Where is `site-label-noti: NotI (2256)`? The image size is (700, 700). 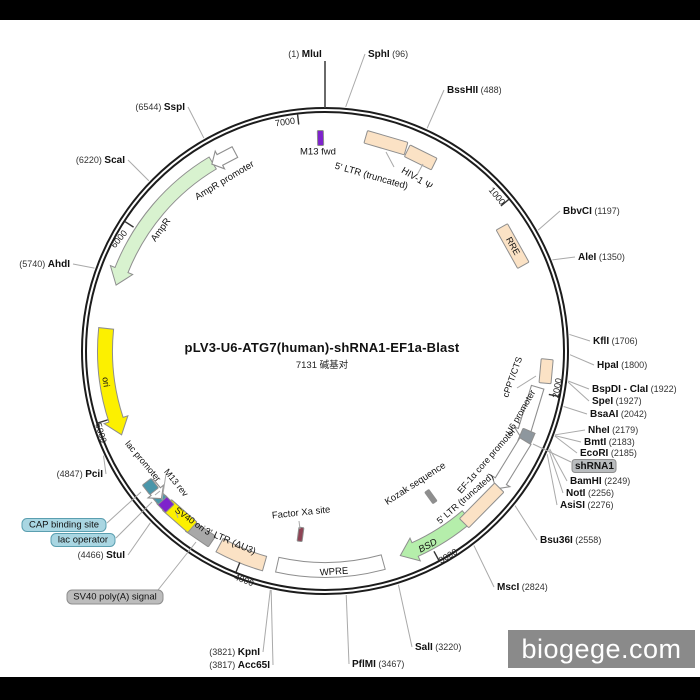
site-label-noti: NotI (2256) is located at coordinates (590, 493).